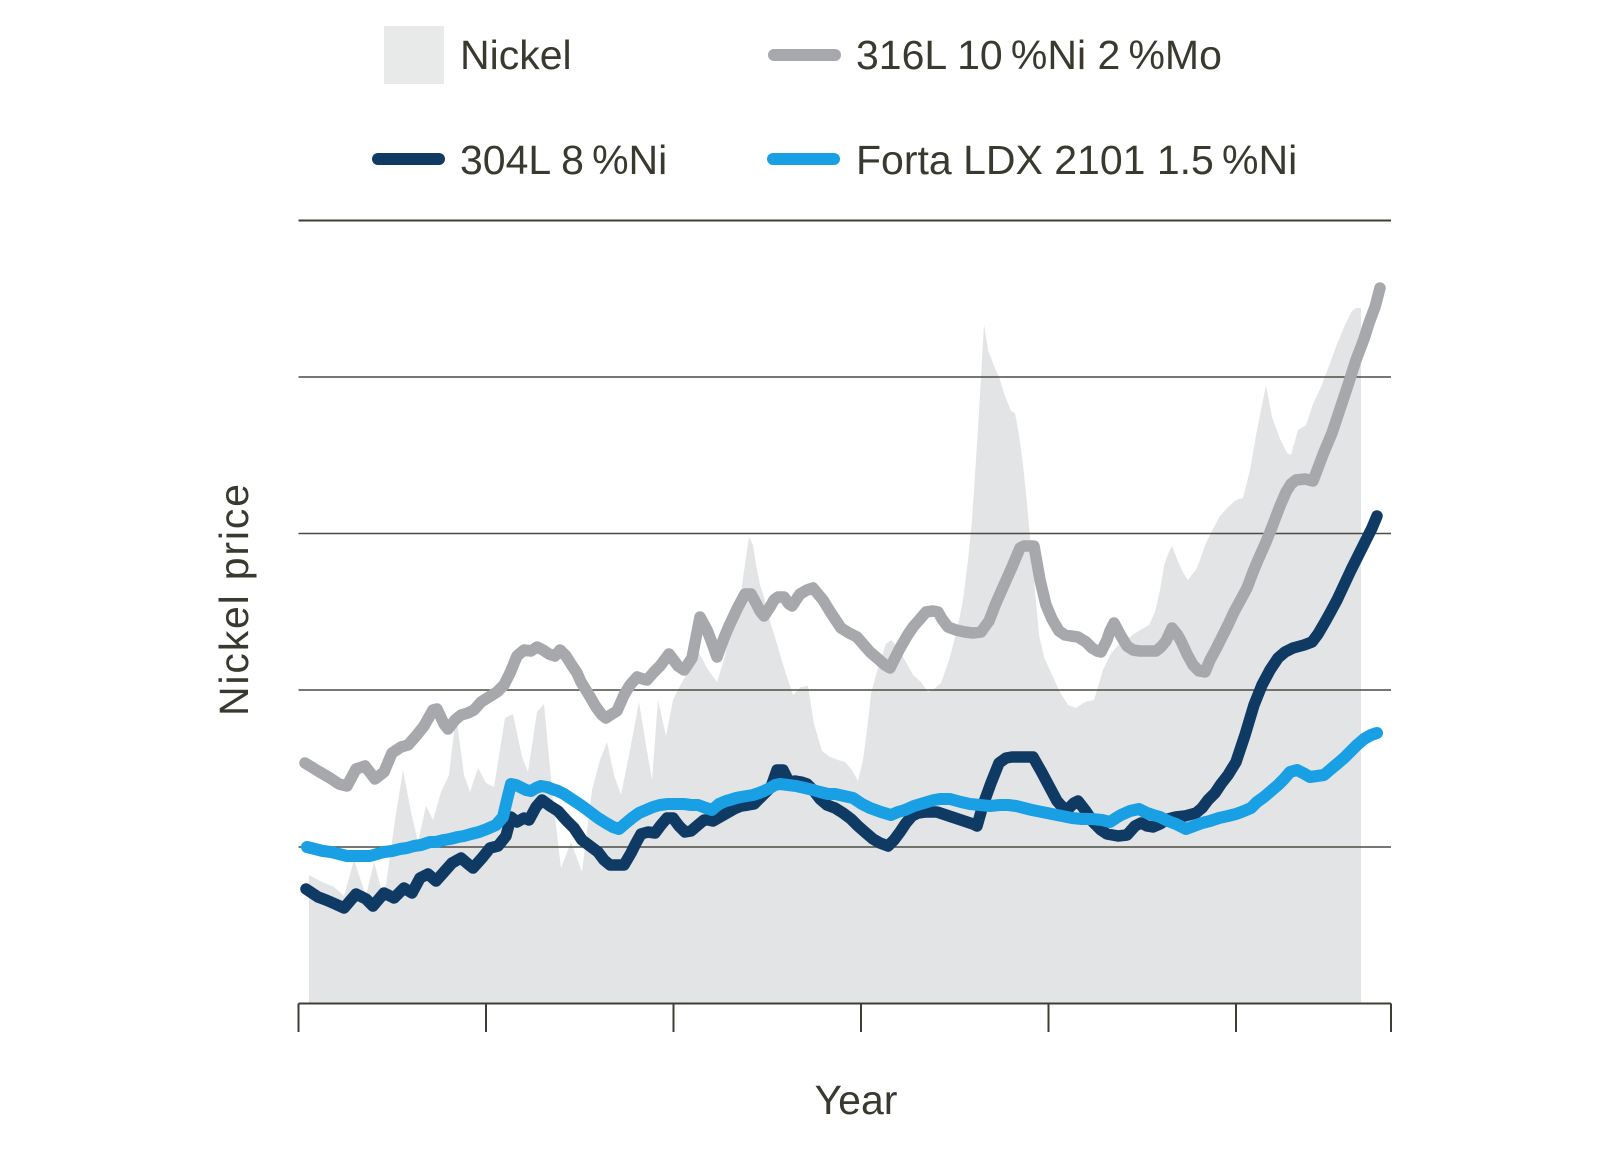  Describe the element at coordinates (856, 1100) in the screenshot. I see `svg-text: Year` at that location.